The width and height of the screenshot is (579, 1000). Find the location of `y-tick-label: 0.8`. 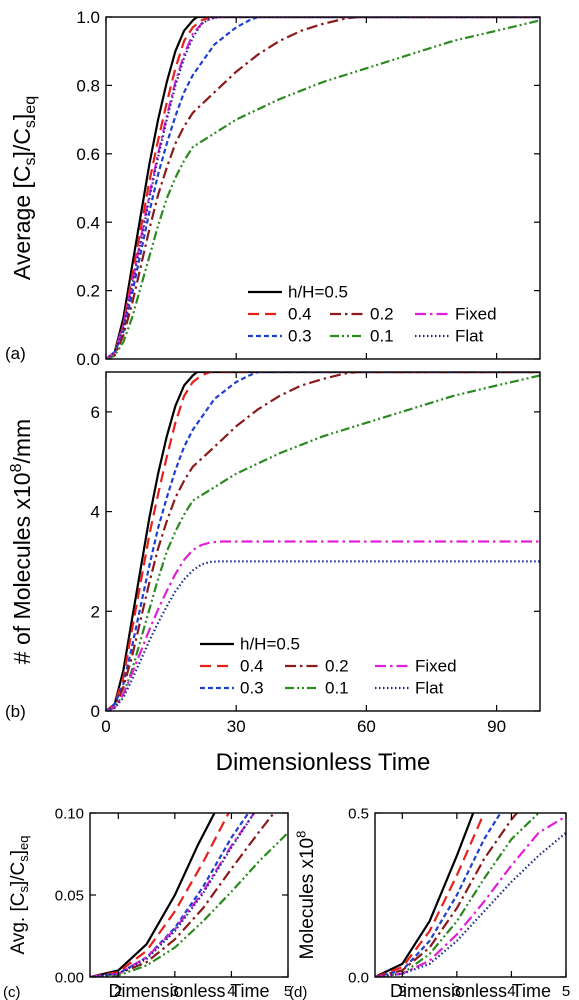

y-tick-label: 0.8 is located at coordinates (88, 86).